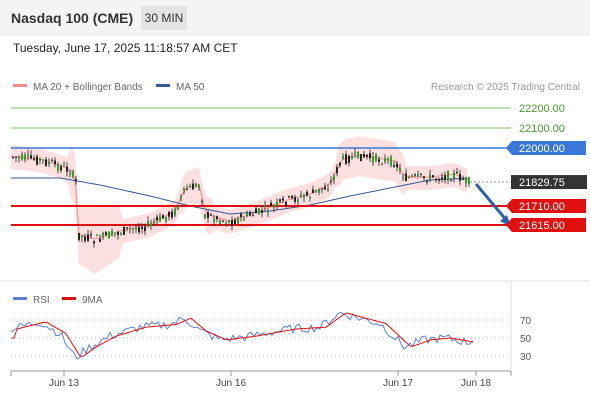 This screenshot has height=400, width=590. Describe the element at coordinates (242, 334) in the screenshot. I see `rsi-ma-line` at that location.